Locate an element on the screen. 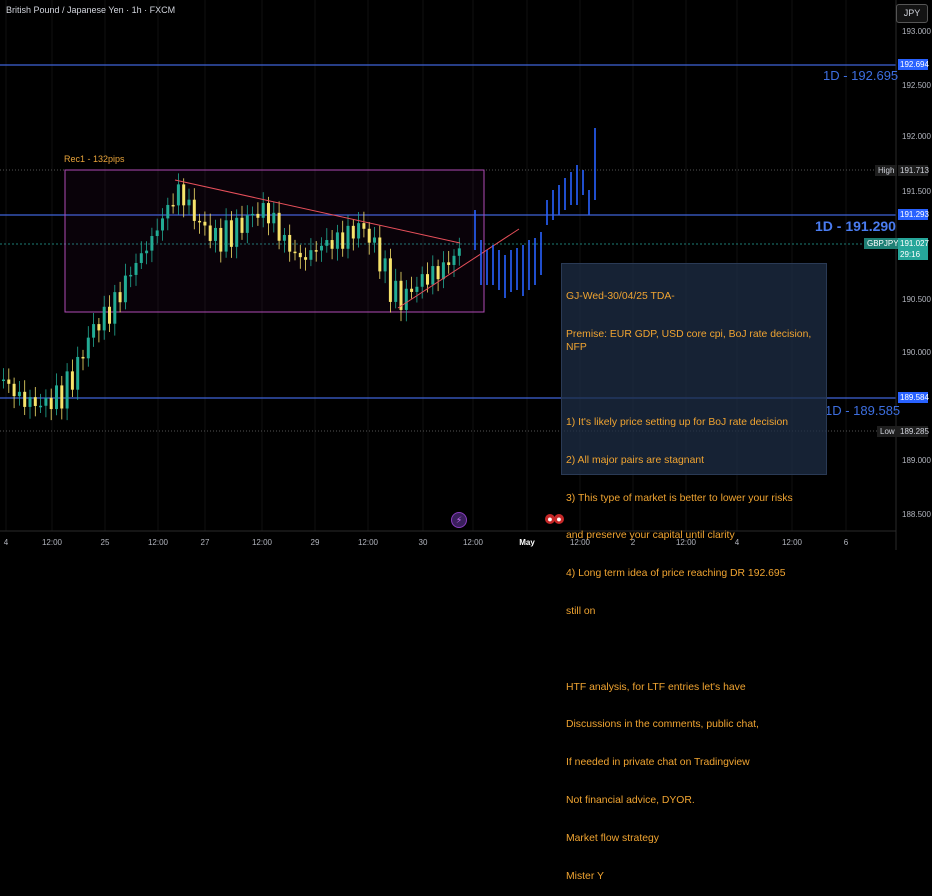 The width and height of the screenshot is (932, 896). note-line: Not financial advice, DYOR. is located at coordinates (630, 800).